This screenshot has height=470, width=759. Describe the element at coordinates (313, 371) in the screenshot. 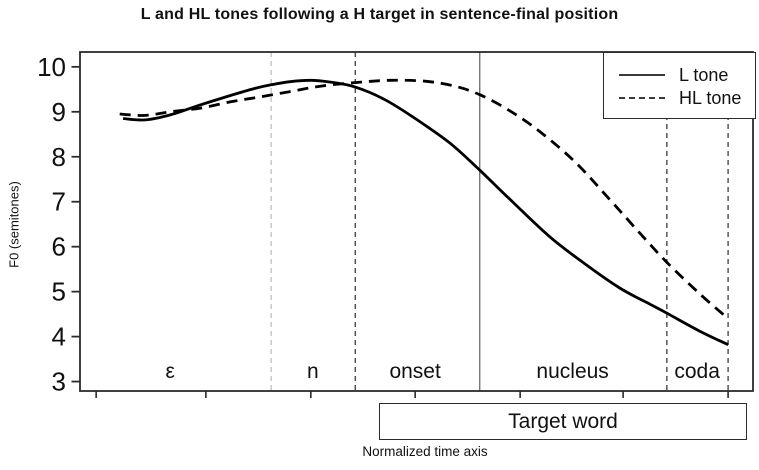

I see `segment-label-n: n` at that location.